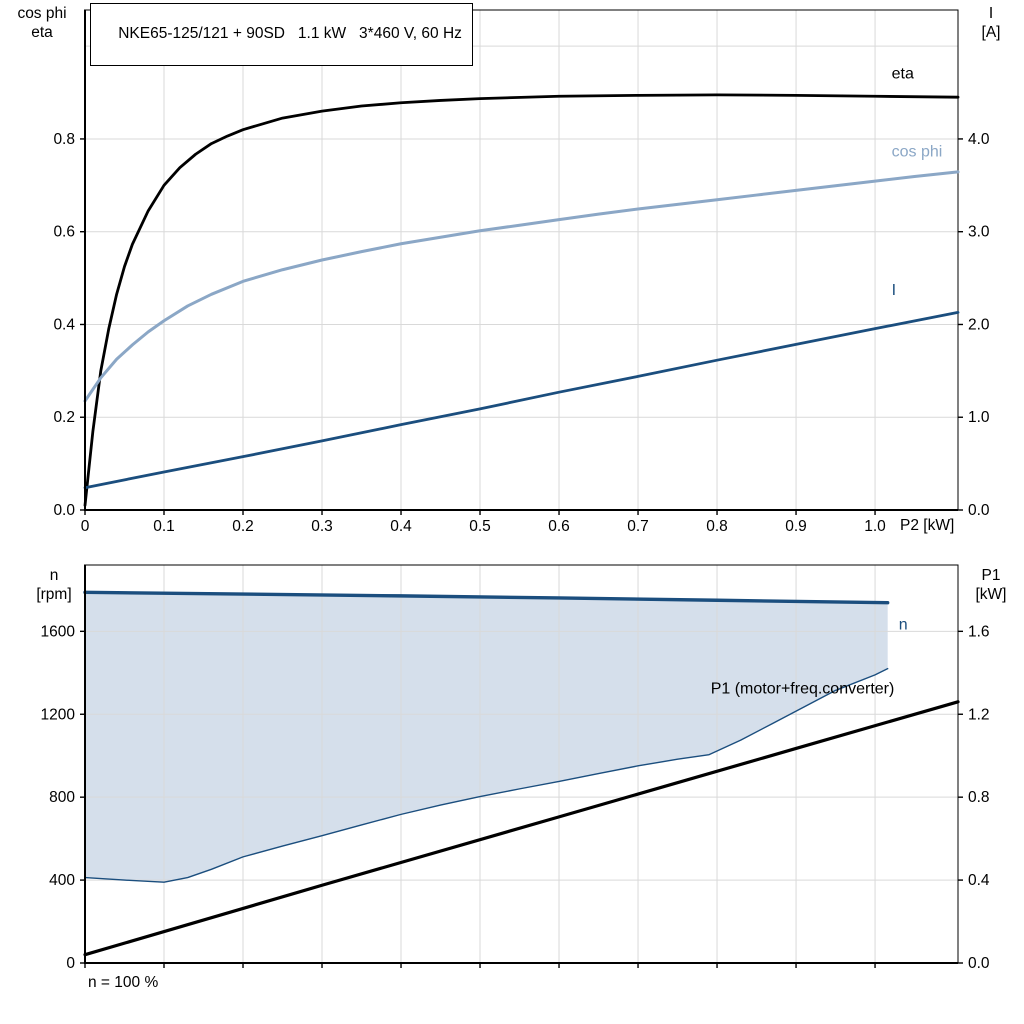  I want to click on curve-label-eta: eta, so click(903, 74).